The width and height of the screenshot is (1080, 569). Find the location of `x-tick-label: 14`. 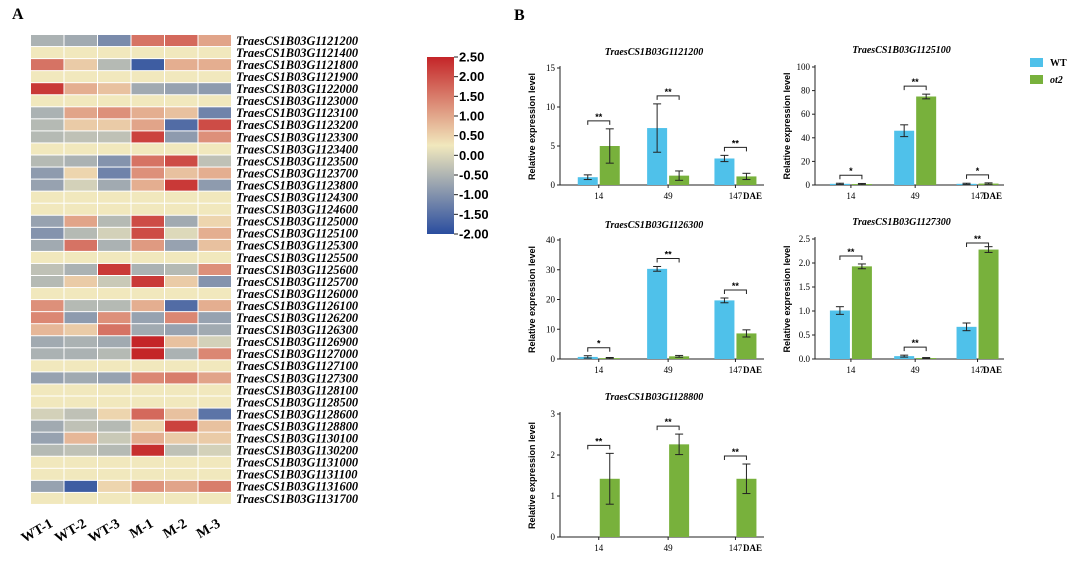

x-tick-label: 14 is located at coordinates (851, 370).